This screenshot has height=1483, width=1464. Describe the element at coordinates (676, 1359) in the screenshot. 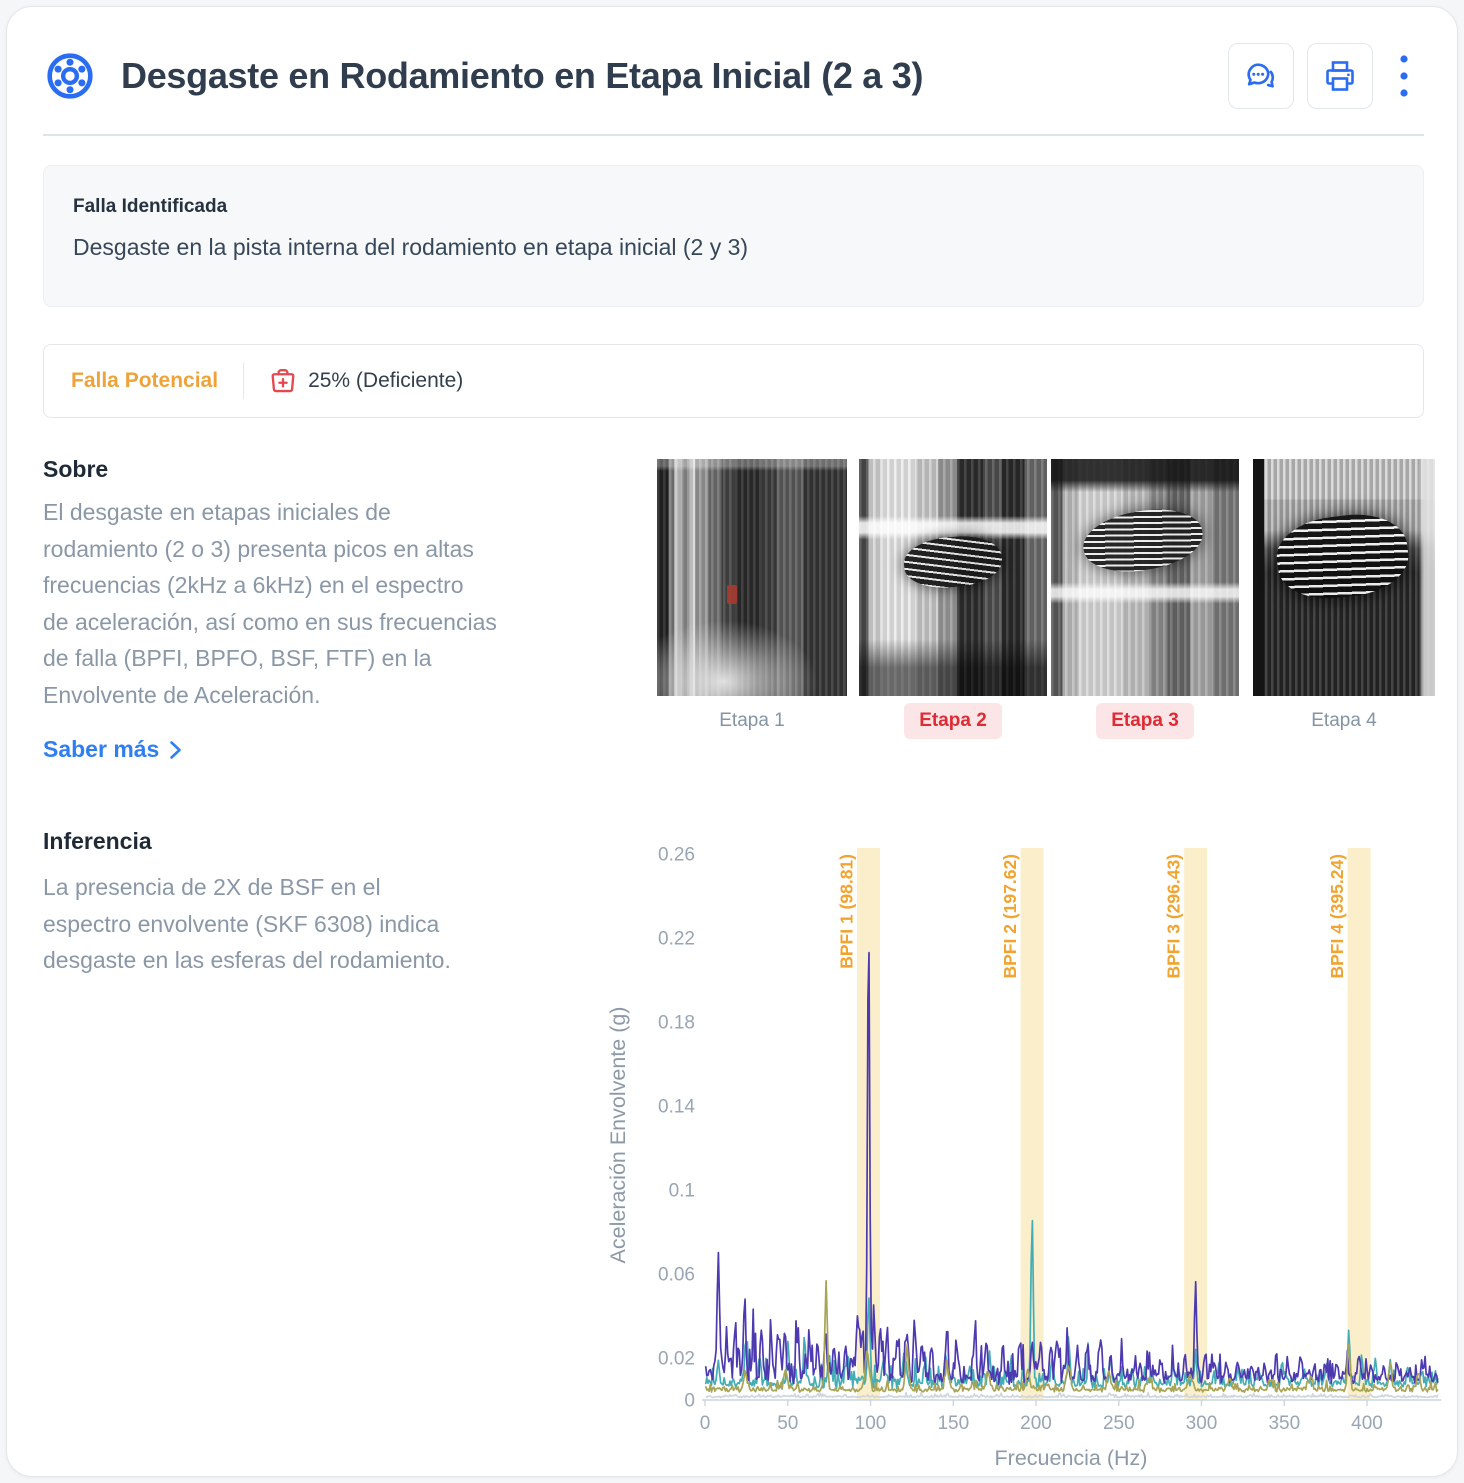

I see `y-tick-label: 0.02` at that location.